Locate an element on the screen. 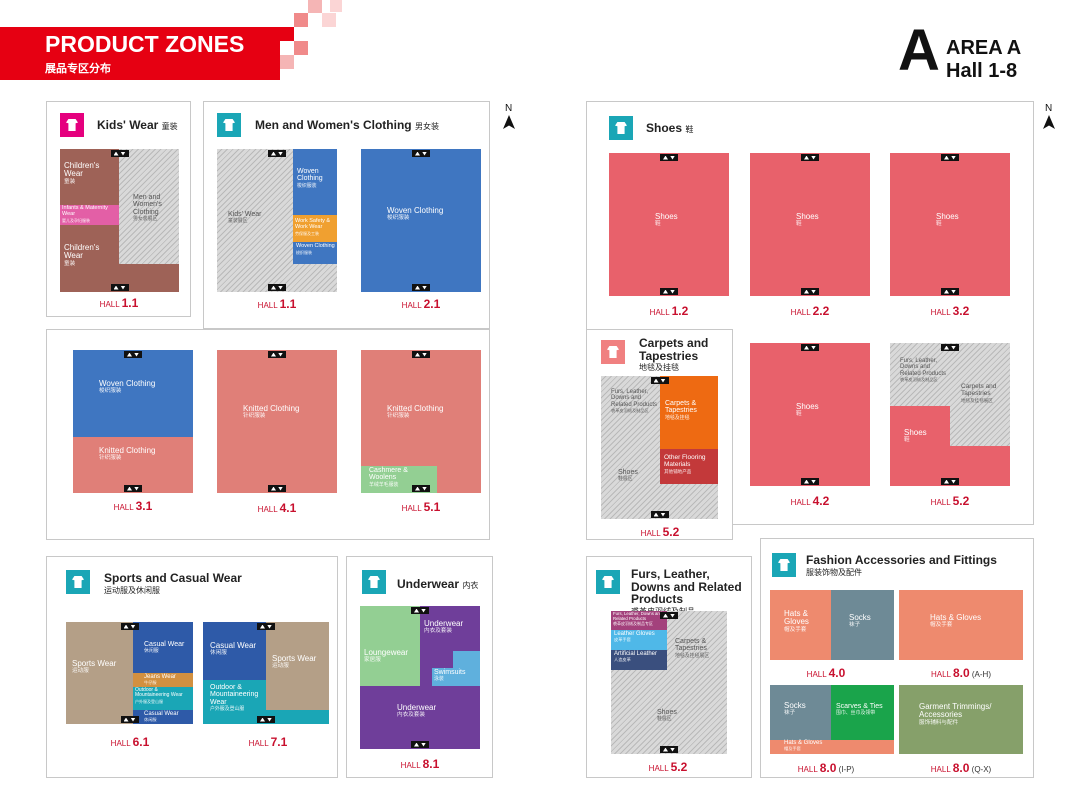 The height and width of the screenshot is (810, 1080). zone-name: Artificial Leather is located at coordinates (636, 654).